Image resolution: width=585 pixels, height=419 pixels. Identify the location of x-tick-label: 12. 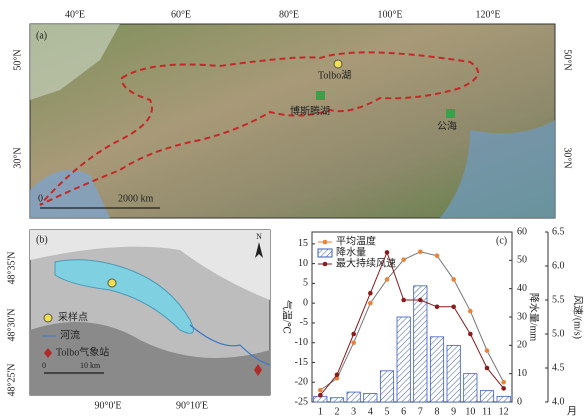
(504, 411).